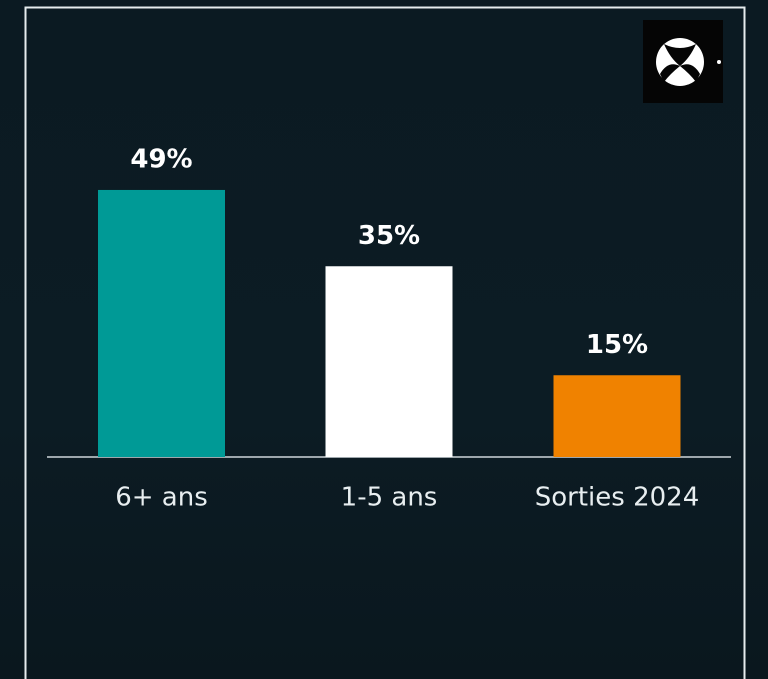  What do you see at coordinates (389, 236) in the screenshot?
I see `value-label: 35%` at bounding box center [389, 236].